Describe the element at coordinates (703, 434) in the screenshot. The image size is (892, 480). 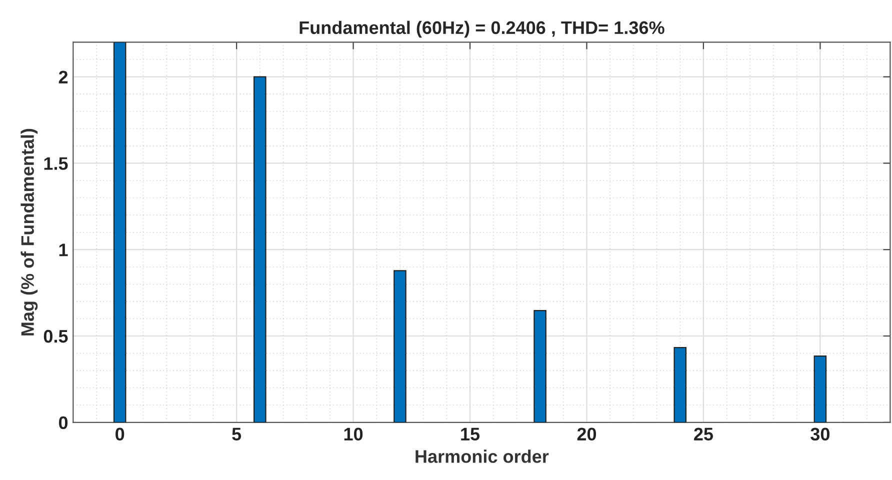
I see `x-tick-label: 25` at that location.